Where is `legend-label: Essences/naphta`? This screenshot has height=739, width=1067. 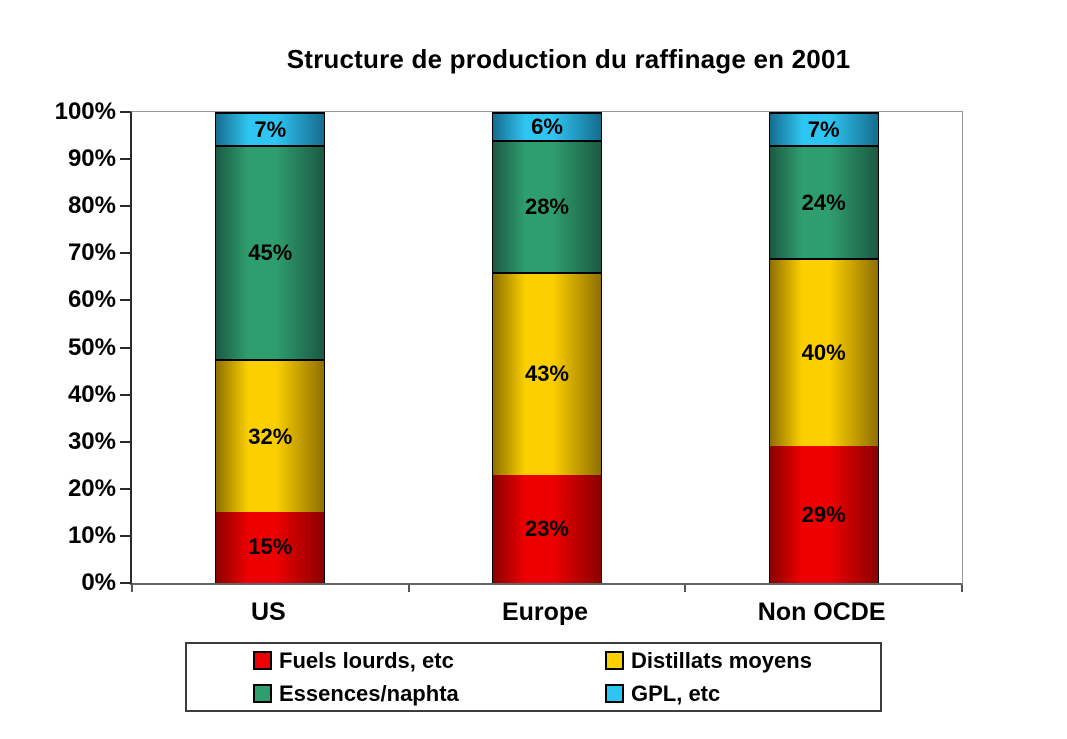
legend-label: Essences/naphta is located at coordinates (369, 693).